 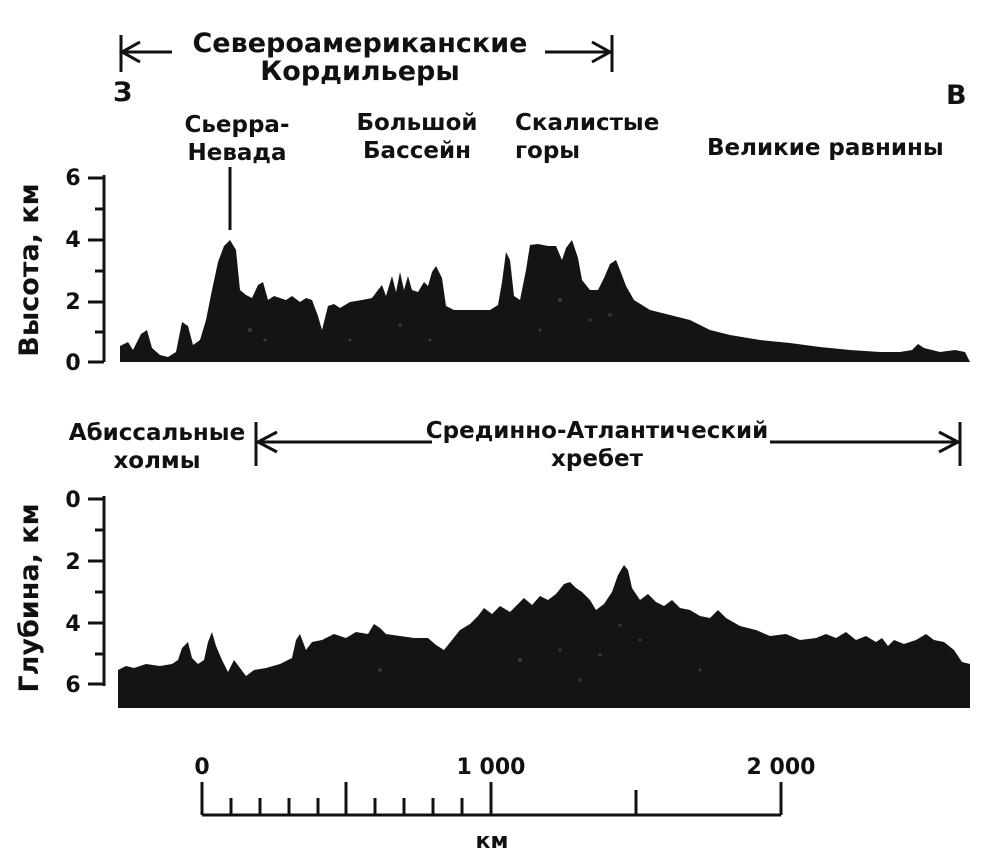 What do you see at coordinates (122, 92) in the screenshot?
I see `west-marker: З` at bounding box center [122, 92].